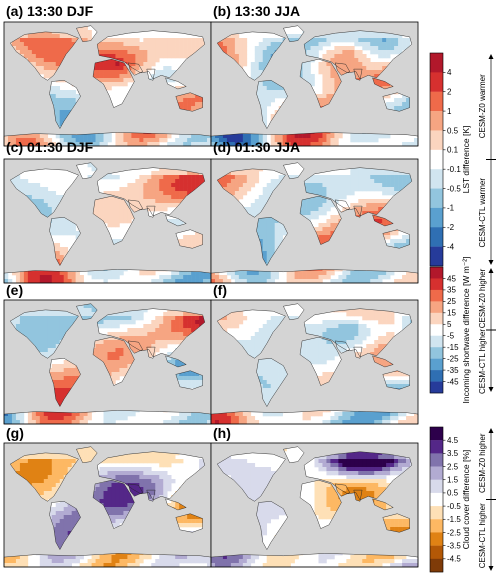  Describe the element at coordinates (15, 433) in the screenshot. I see `panel-label: (g)` at that location.